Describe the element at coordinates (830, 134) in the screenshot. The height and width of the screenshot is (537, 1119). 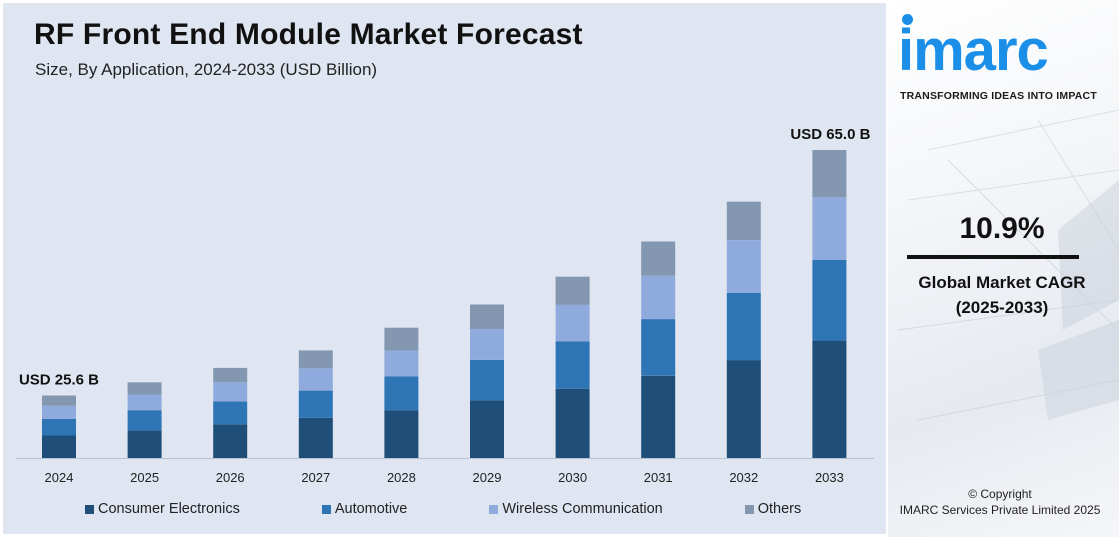
I see `annotation-2033: USD 65.0 B` at that location.